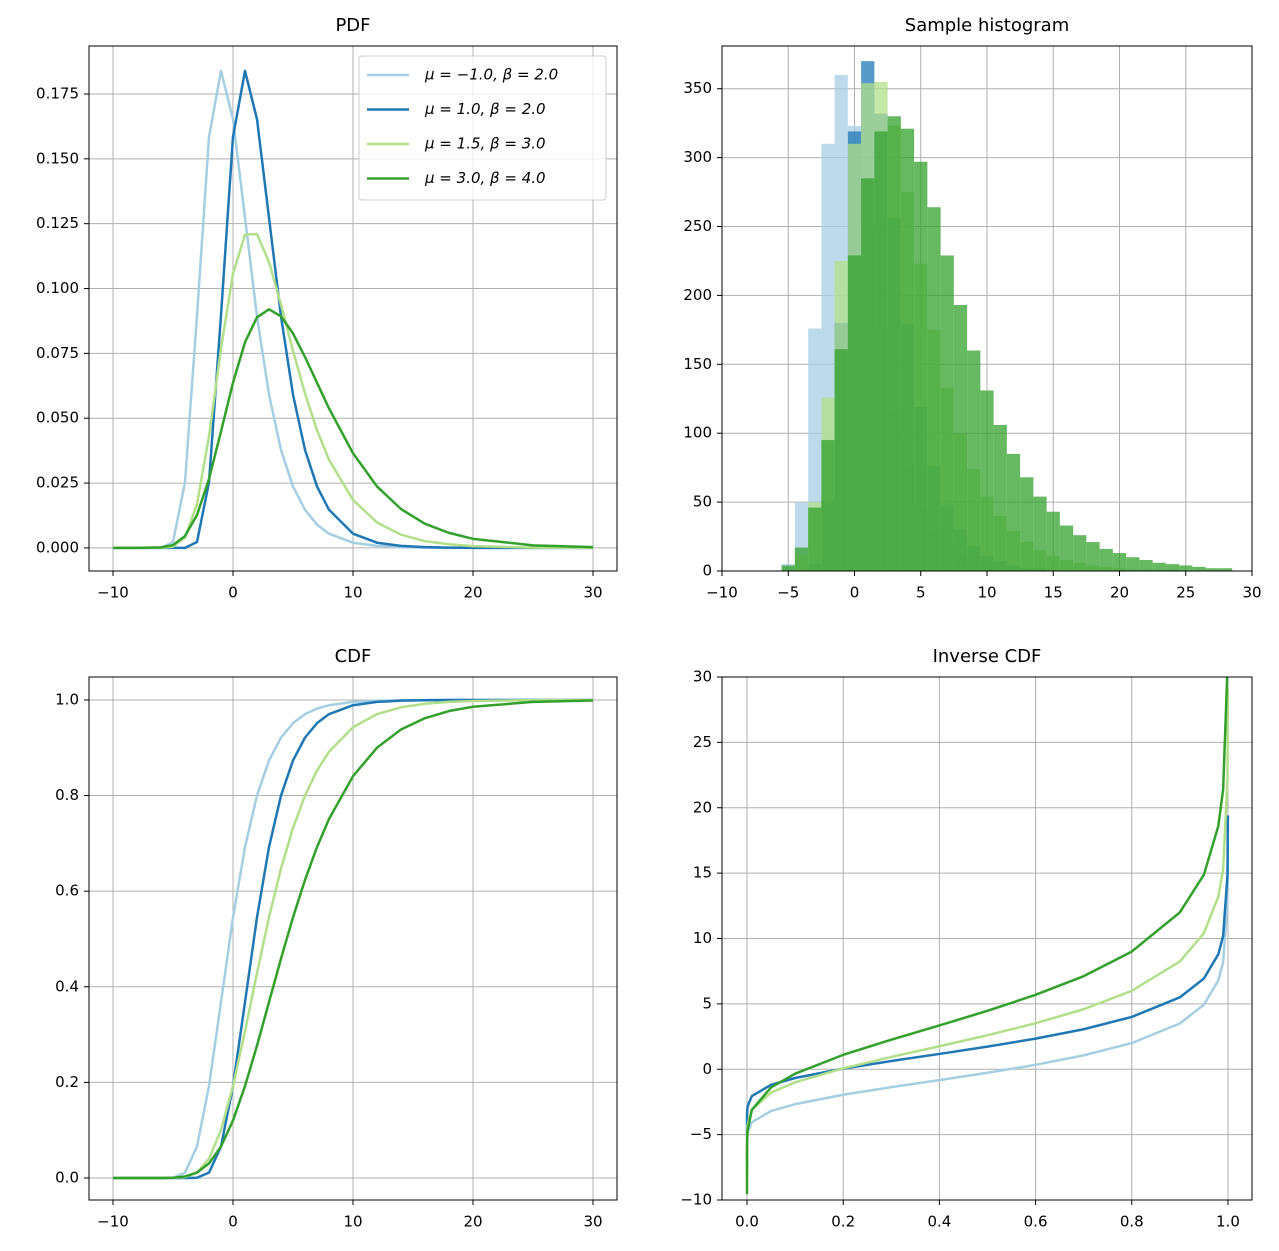 The width and height of the screenshot is (1279, 1251). Describe the element at coordinates (491, 75) in the screenshot. I see `legend-label: μ = −1.0, β = 2.0` at that location.